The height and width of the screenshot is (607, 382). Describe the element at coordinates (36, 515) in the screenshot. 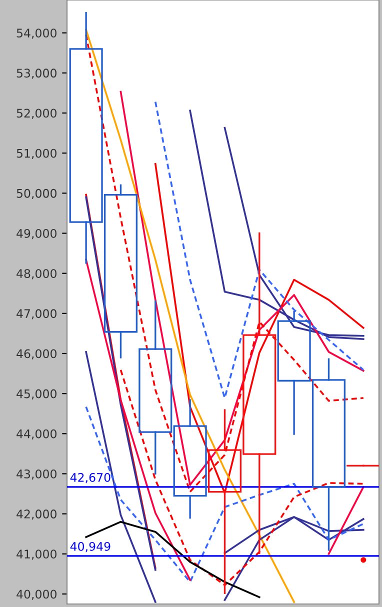

I see `y-tick-label: 42,000` at that location.